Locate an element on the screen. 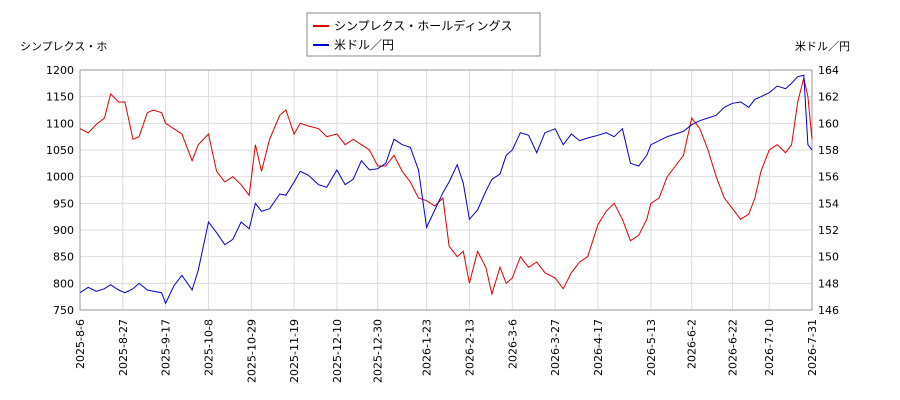 This screenshot has height=400, width=900. x-tick-label: 2026-4-17 is located at coordinates (598, 347).